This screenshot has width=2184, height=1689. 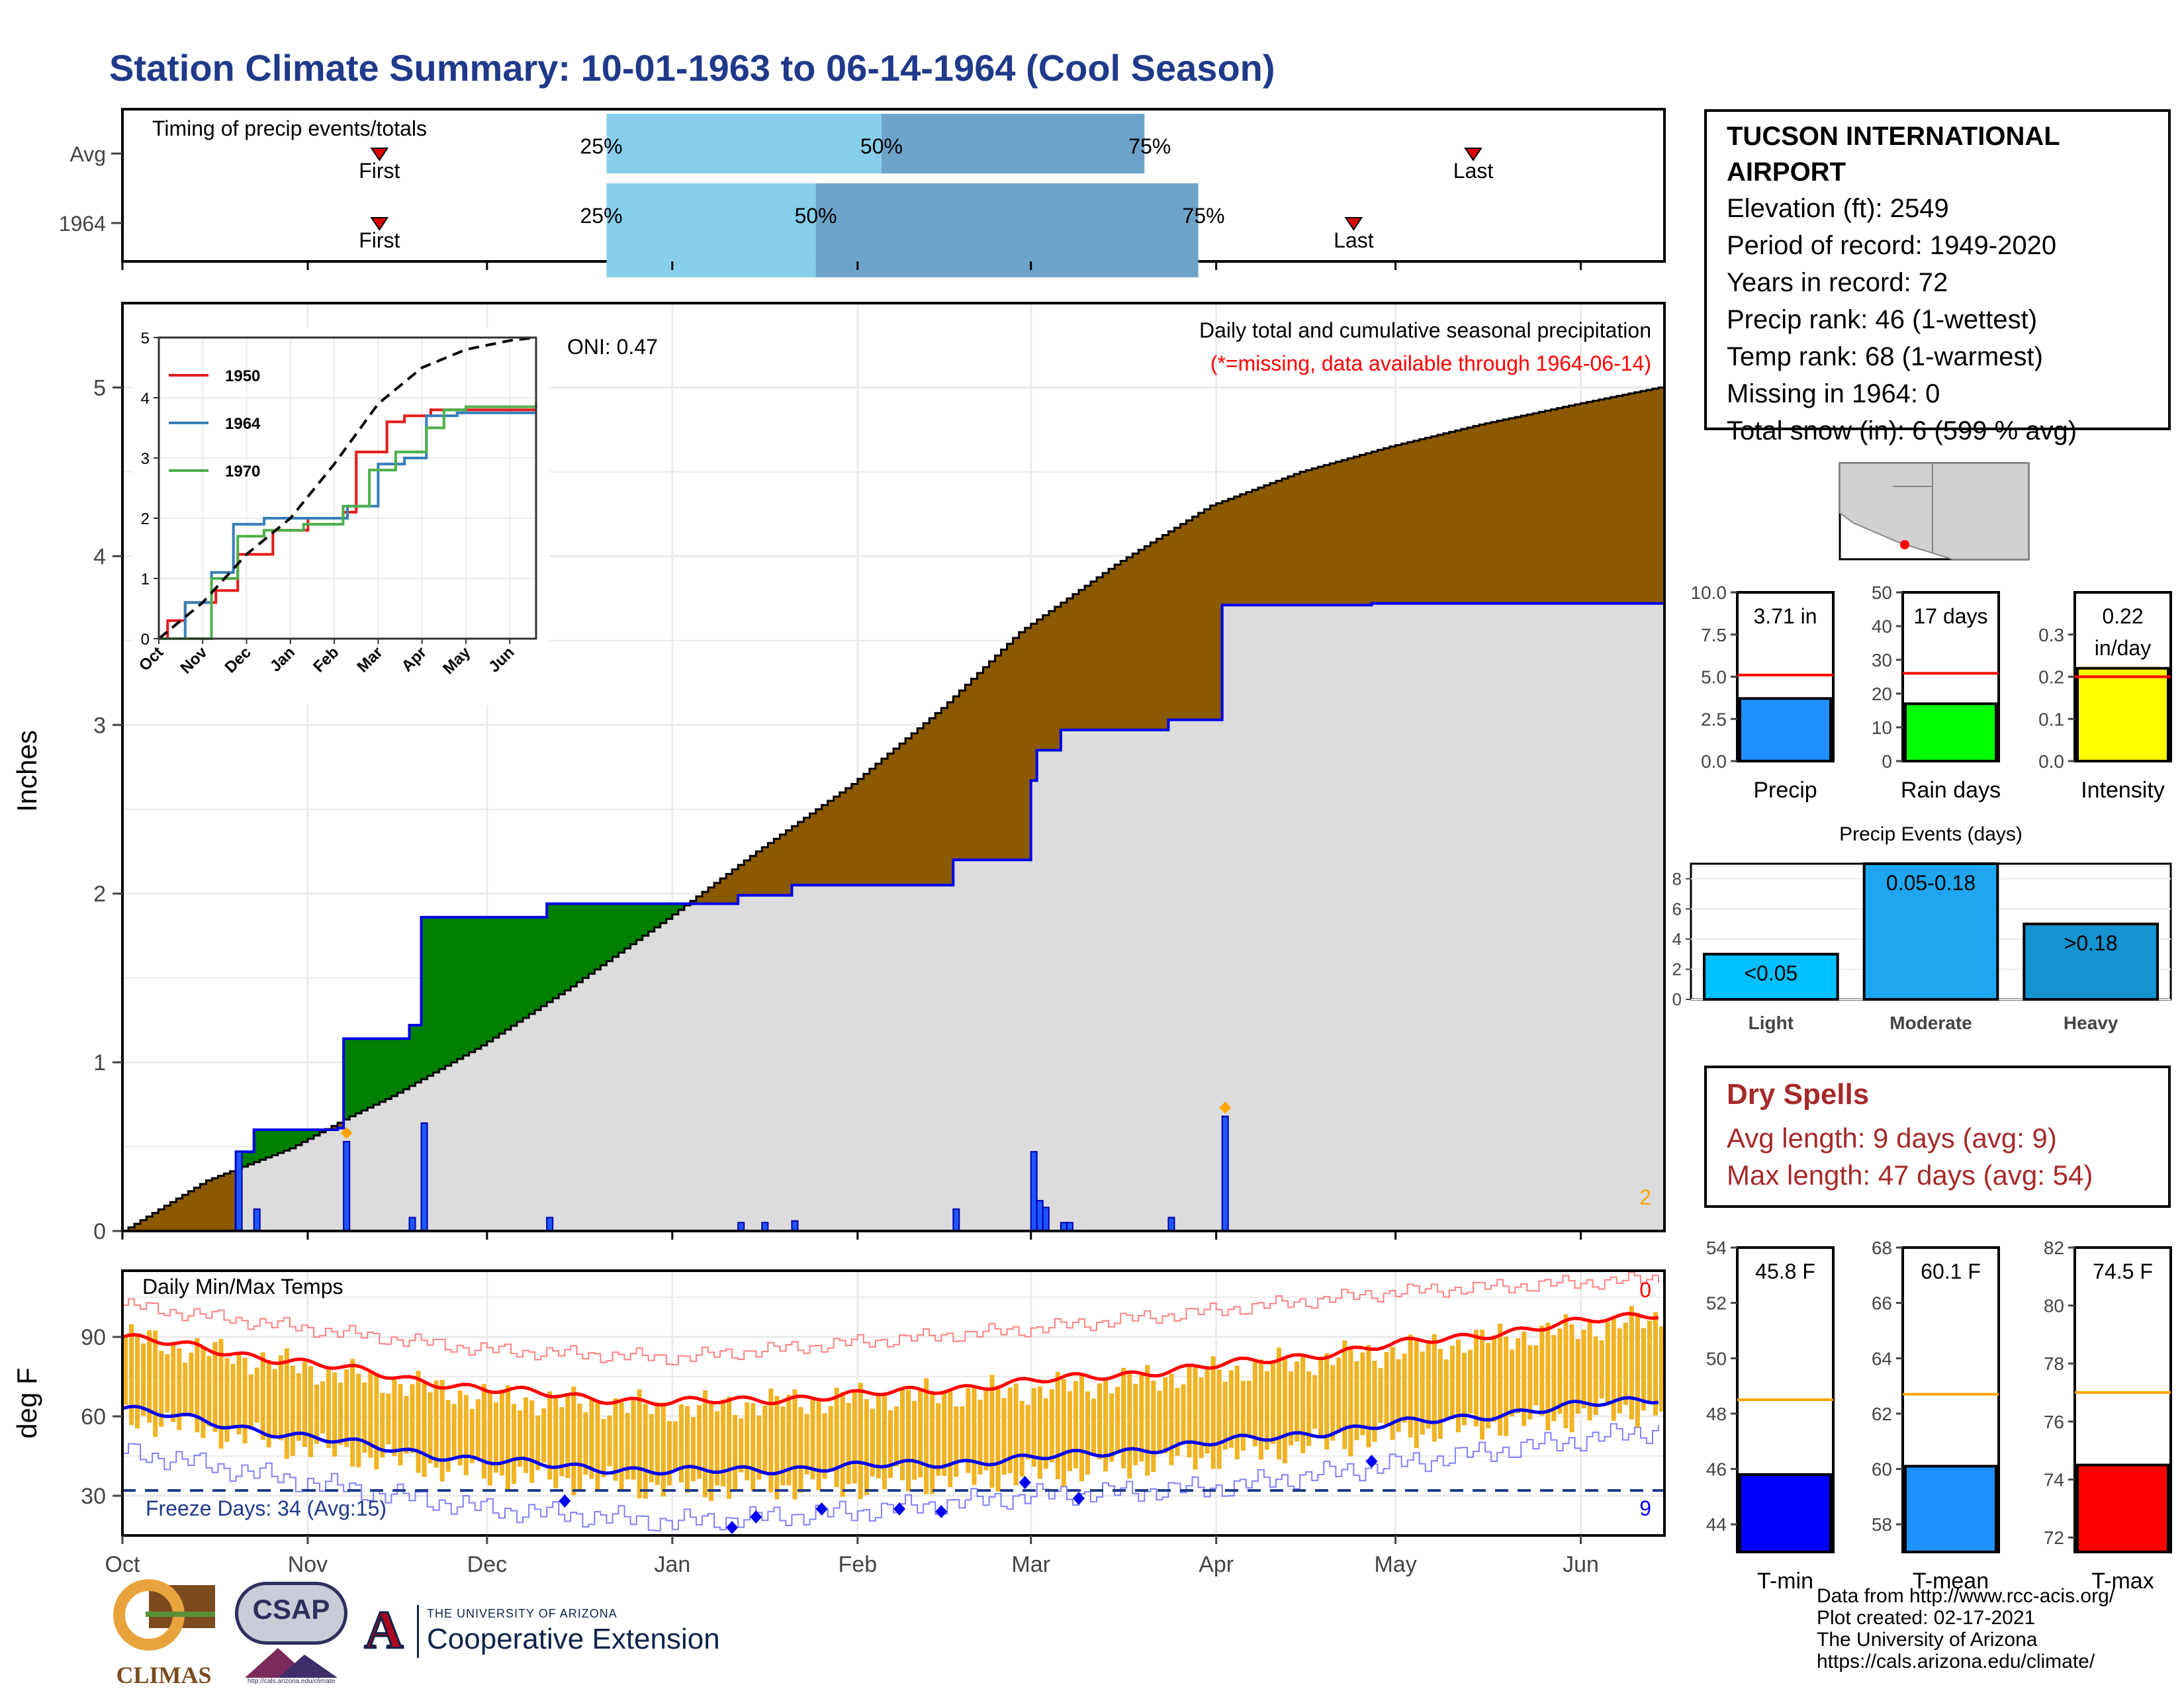 I want to click on inset-y-tick-label: 3, so click(x=145, y=459).